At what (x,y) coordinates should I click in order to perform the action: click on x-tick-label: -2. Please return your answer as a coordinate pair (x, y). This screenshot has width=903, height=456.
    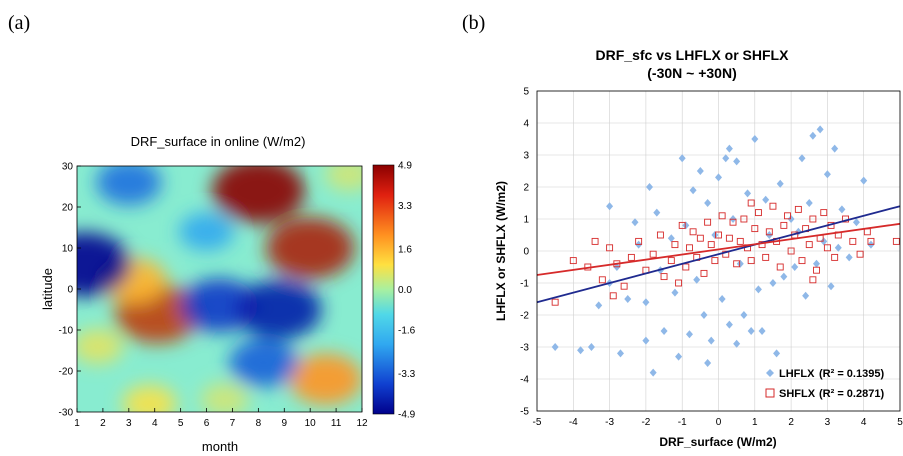
    Looking at the image, I should click on (645, 422).